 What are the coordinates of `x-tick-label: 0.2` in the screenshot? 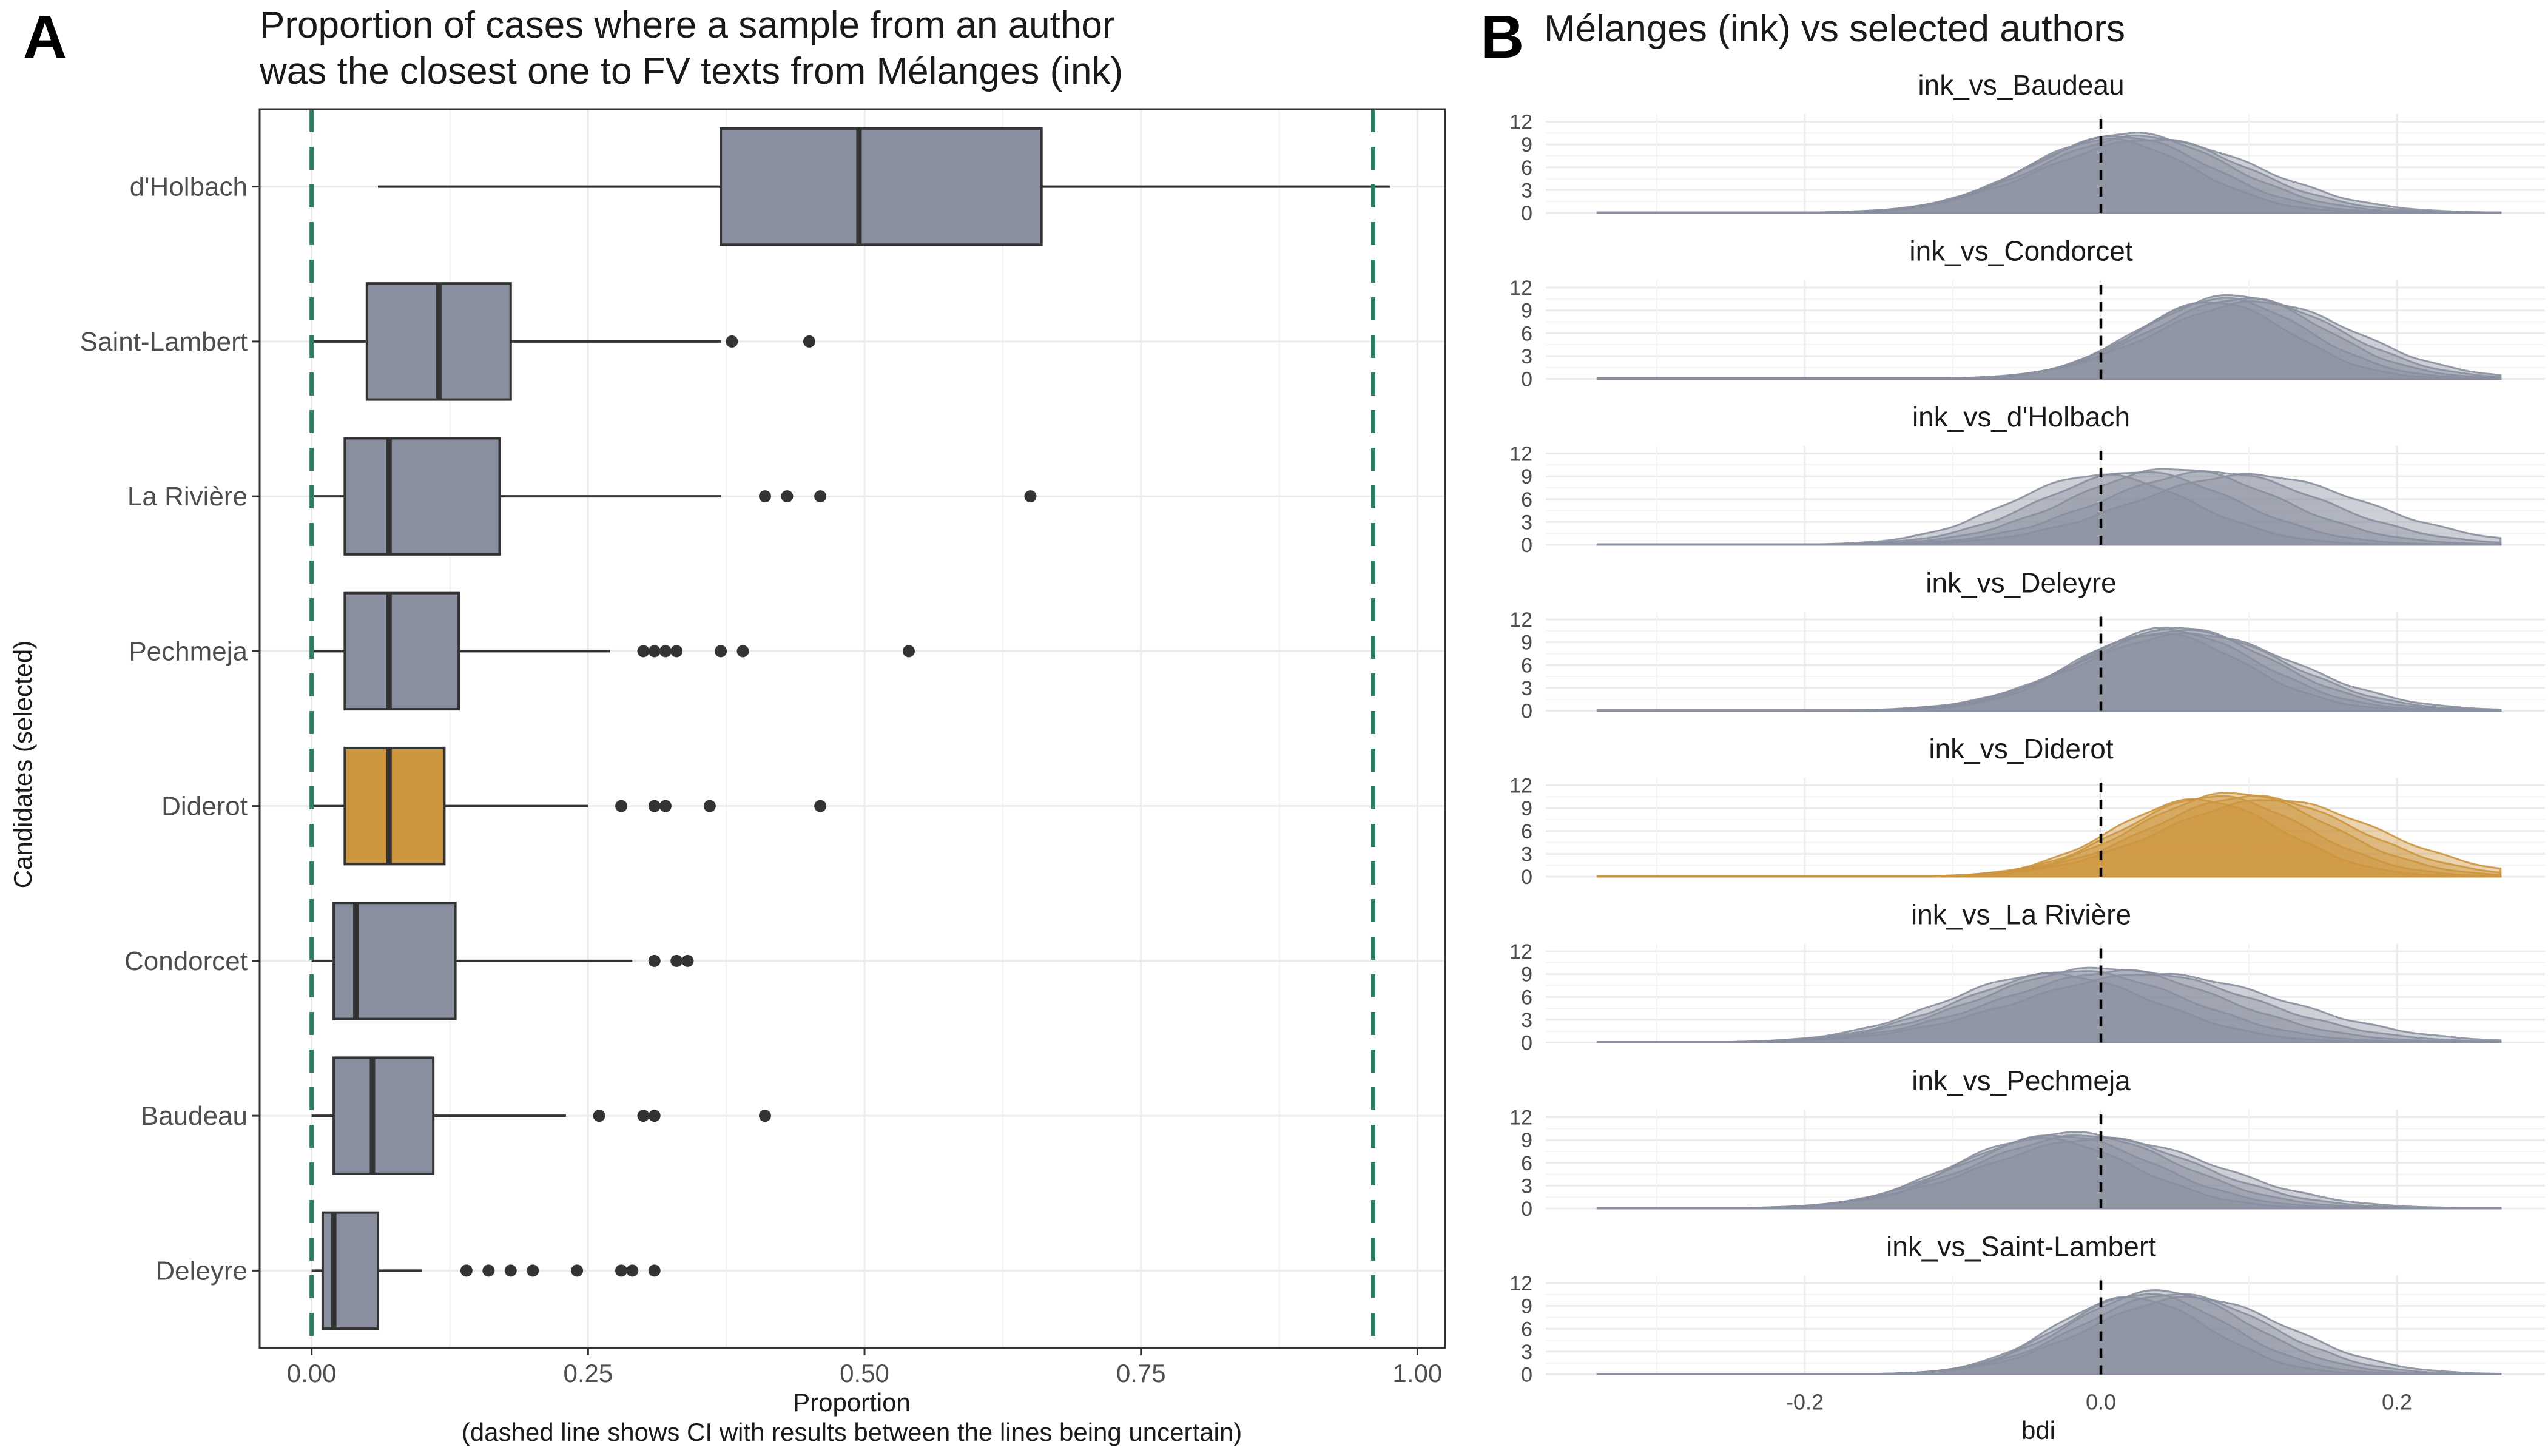 It's located at (2397, 1402).